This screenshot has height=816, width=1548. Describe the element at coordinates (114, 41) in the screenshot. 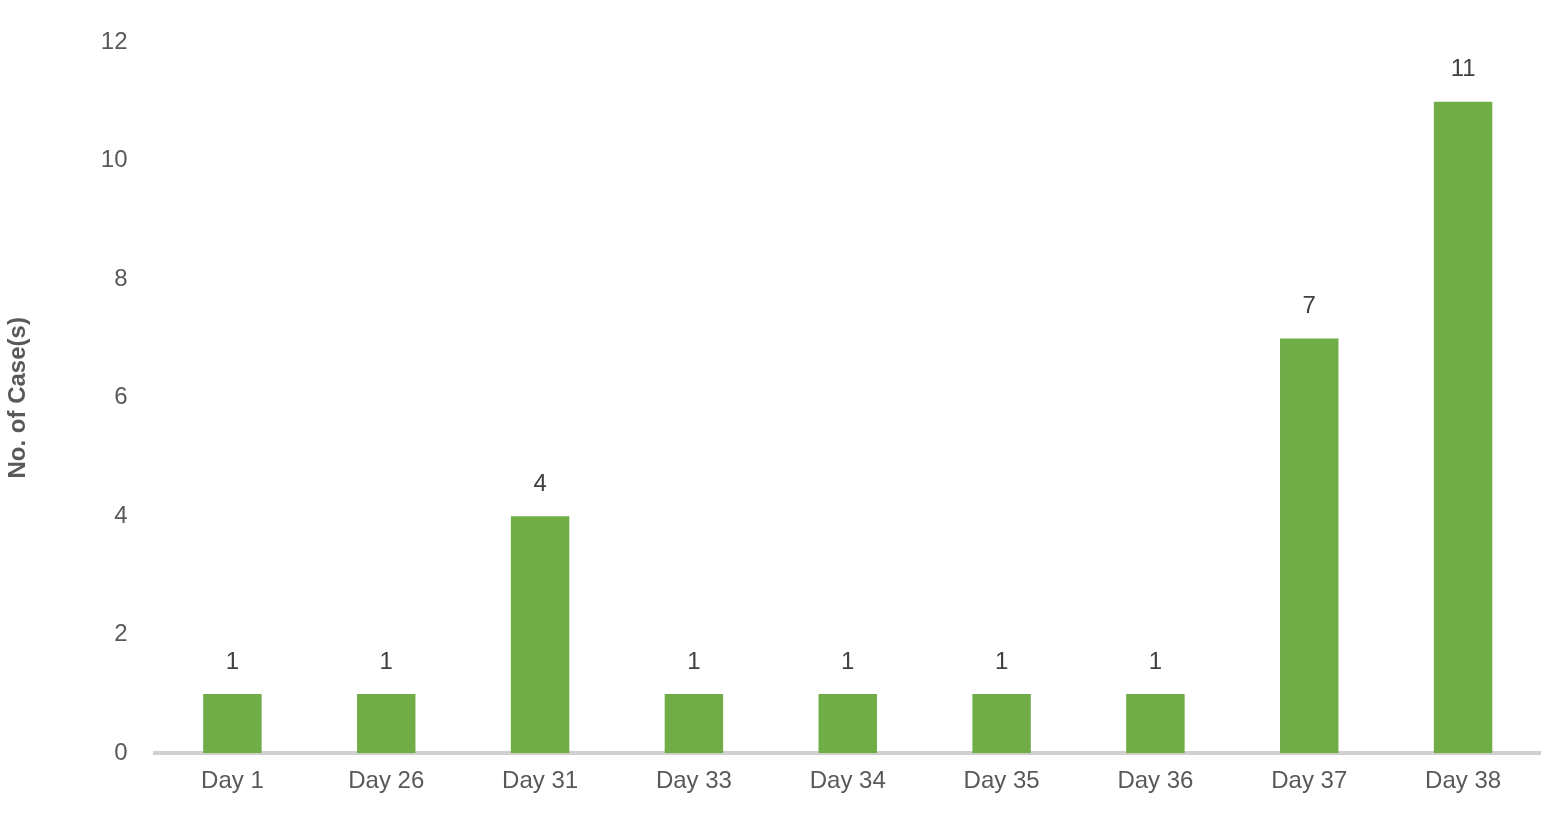

I see `y-tick-label: 12` at that location.